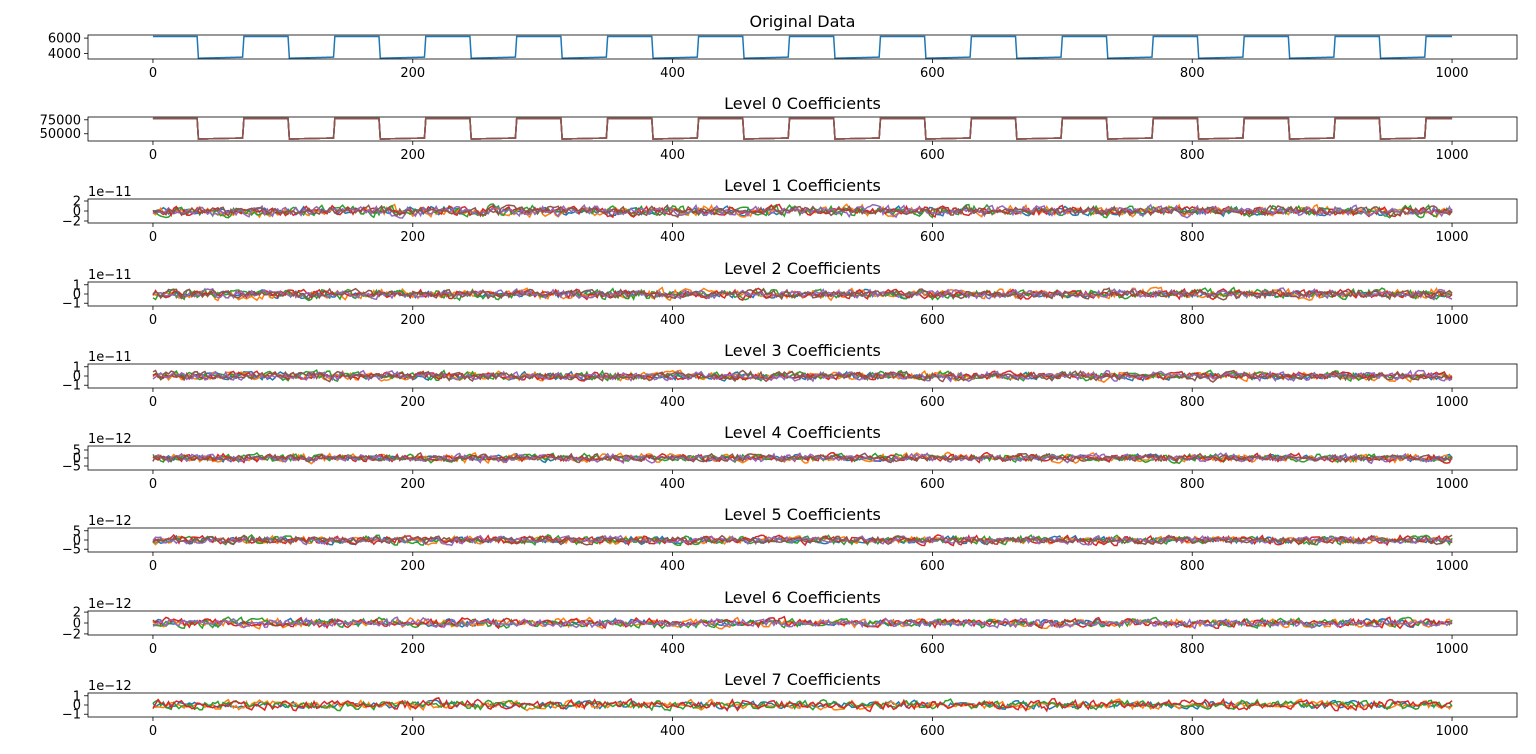 This screenshot has height=754, width=1536. Describe the element at coordinates (77, 613) in the screenshot. I see `y-tick-label: 2` at that location.